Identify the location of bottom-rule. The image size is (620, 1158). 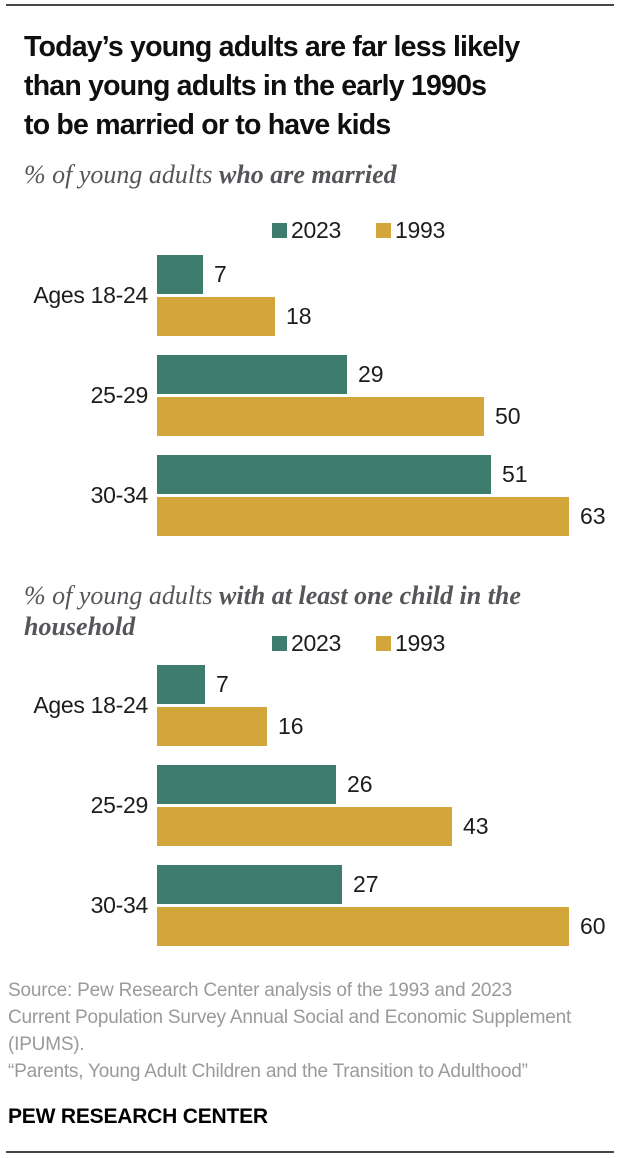
(310, 1152).